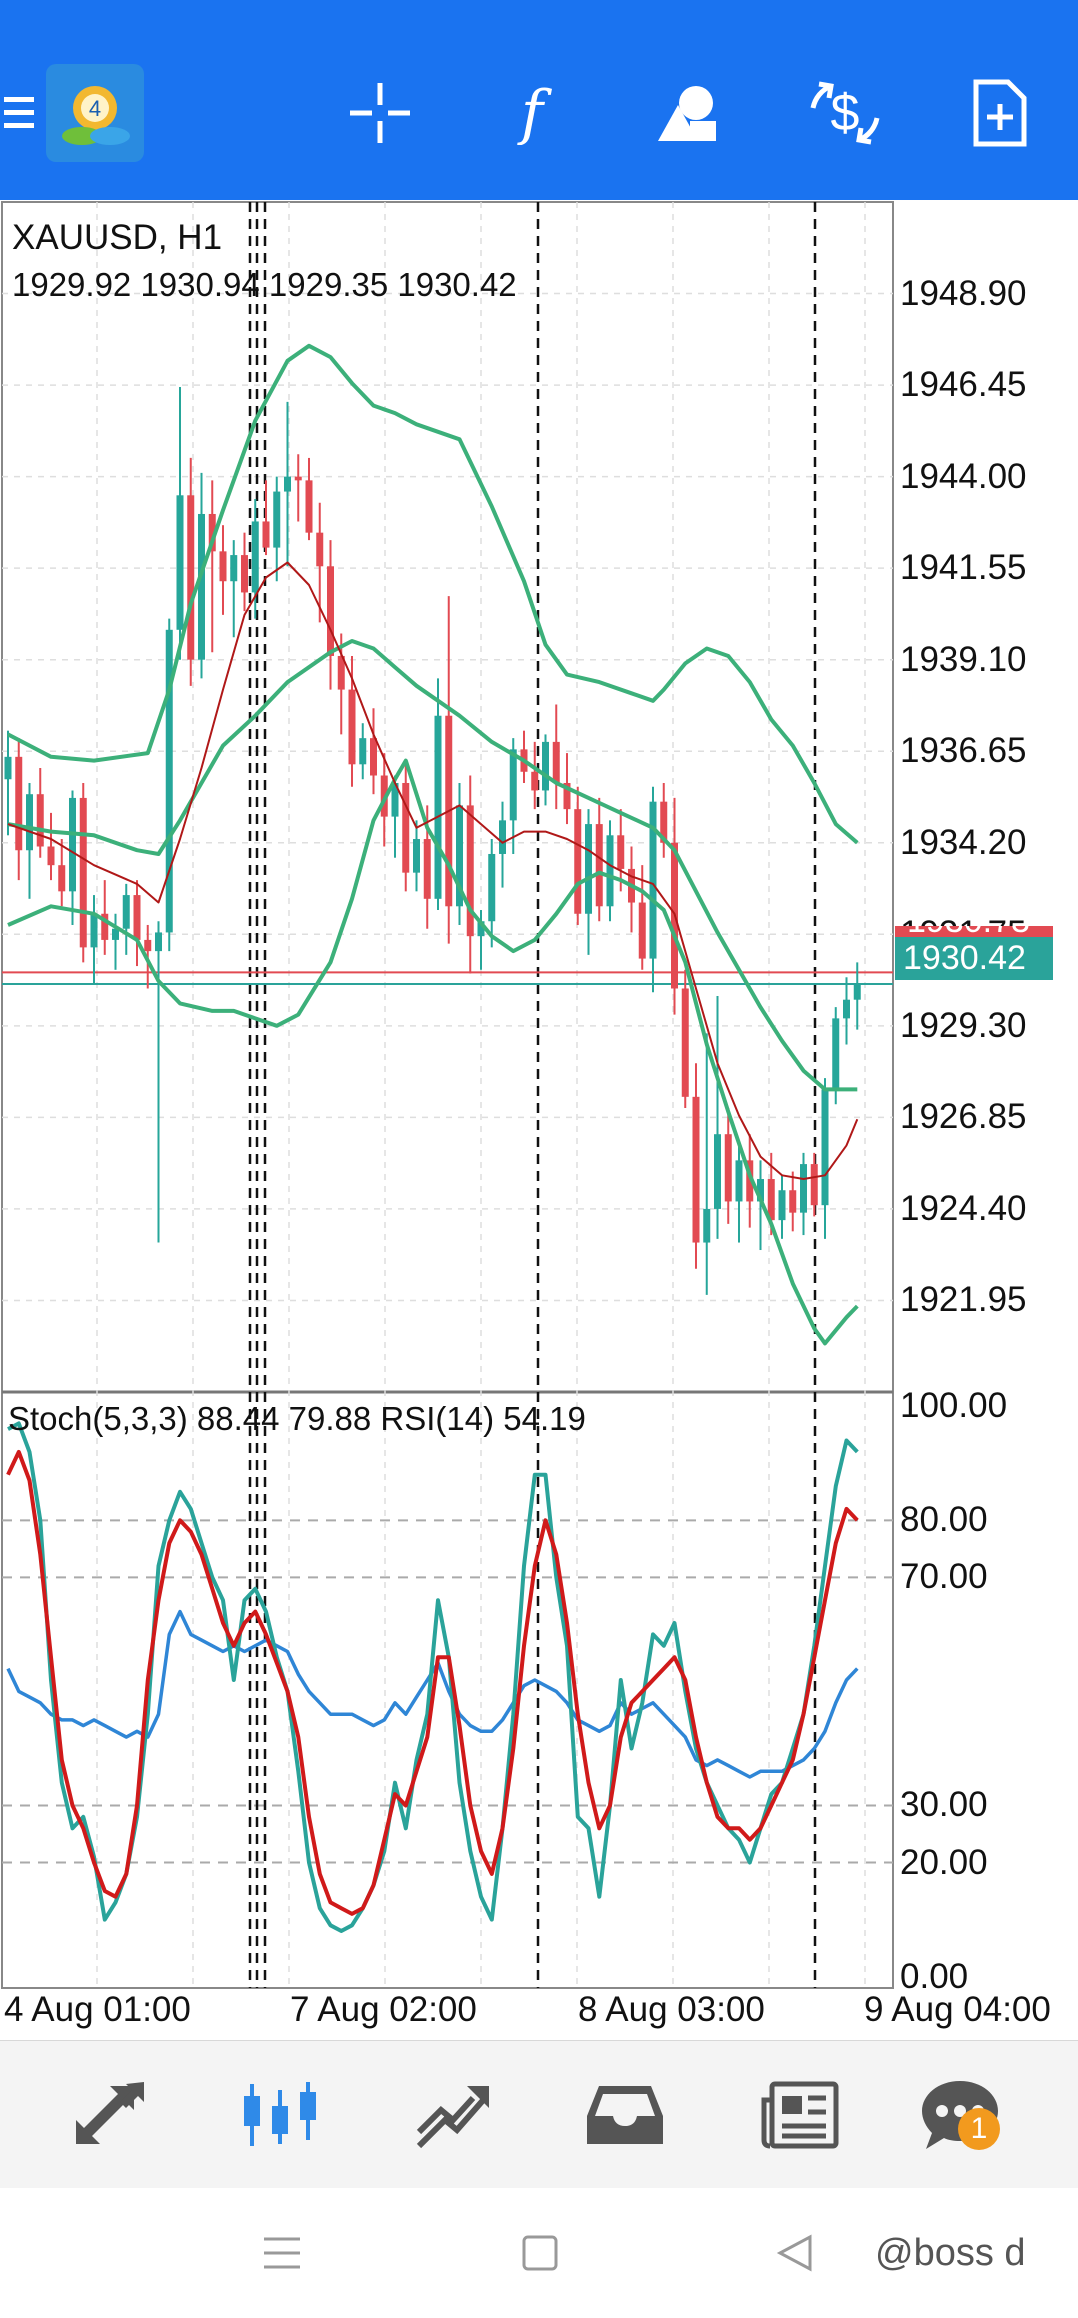  I want to click on newspaper-icon, so click(800, 2115).